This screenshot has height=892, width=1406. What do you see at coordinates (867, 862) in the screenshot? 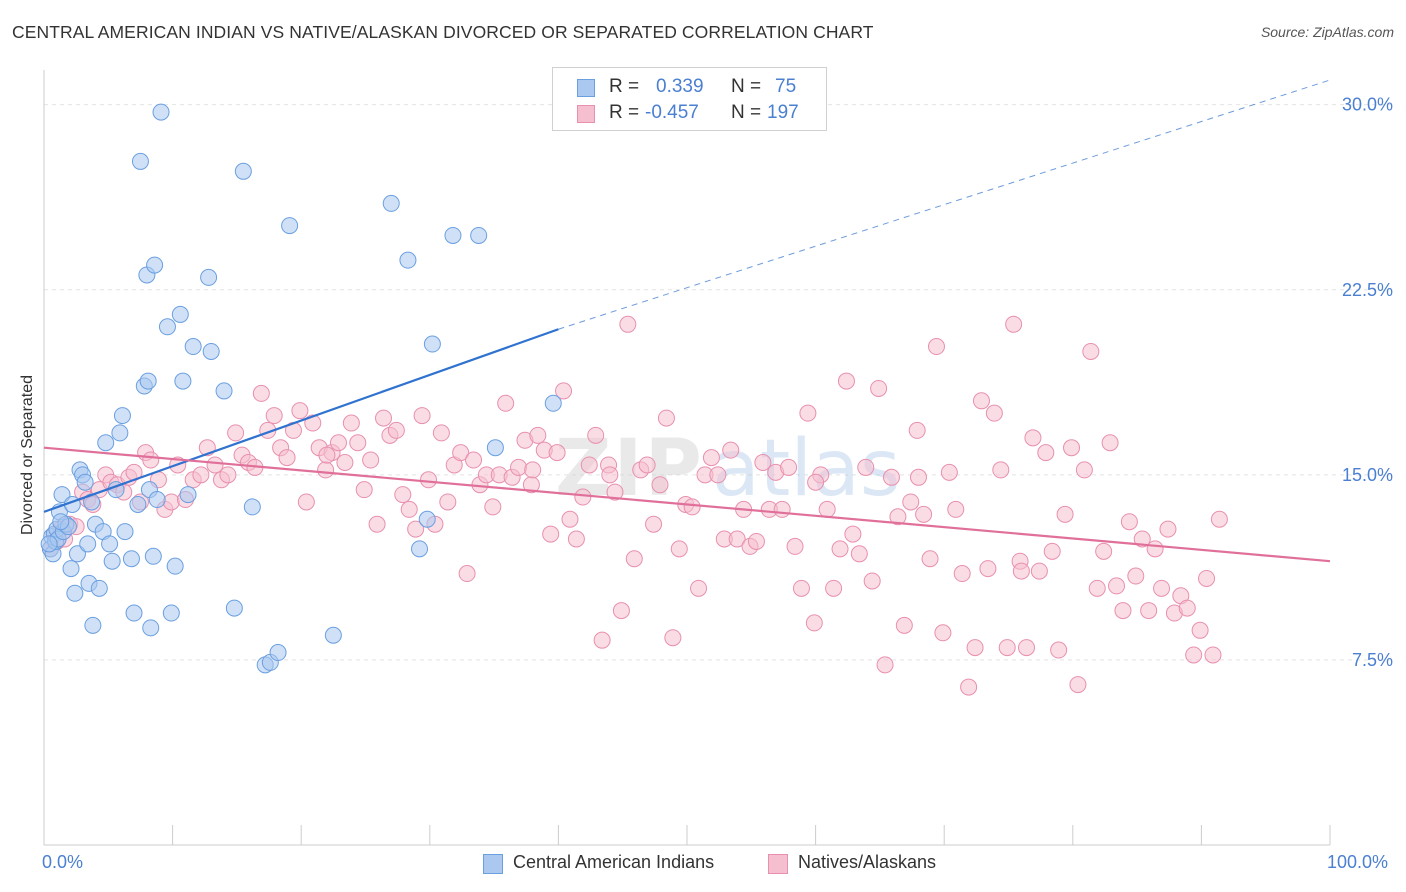
I see `bottom-legend-label-pink: Natives/Alaskans` at bounding box center [867, 862].